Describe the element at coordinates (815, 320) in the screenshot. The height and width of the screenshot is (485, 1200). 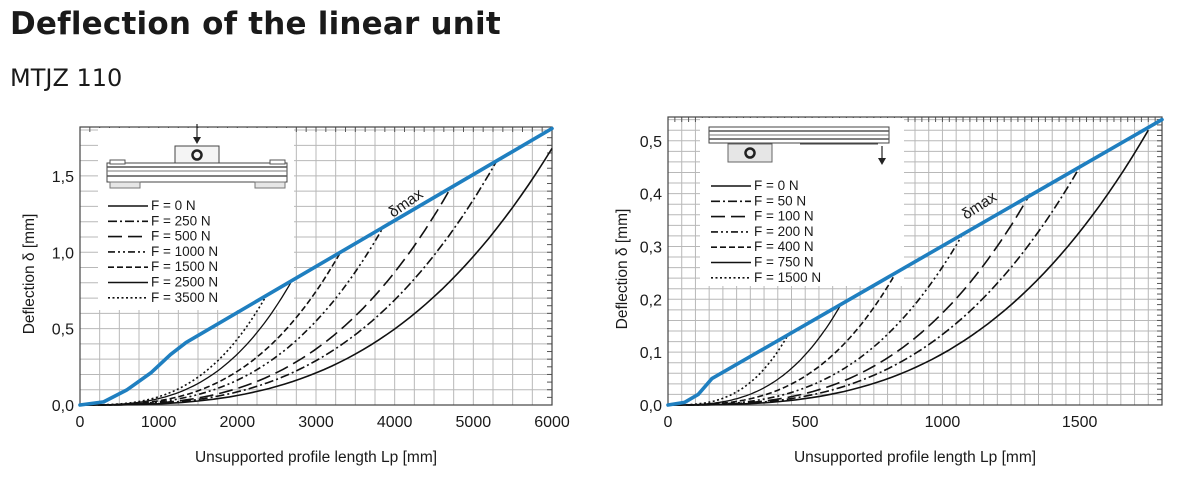
I see `curve-200n` at that location.